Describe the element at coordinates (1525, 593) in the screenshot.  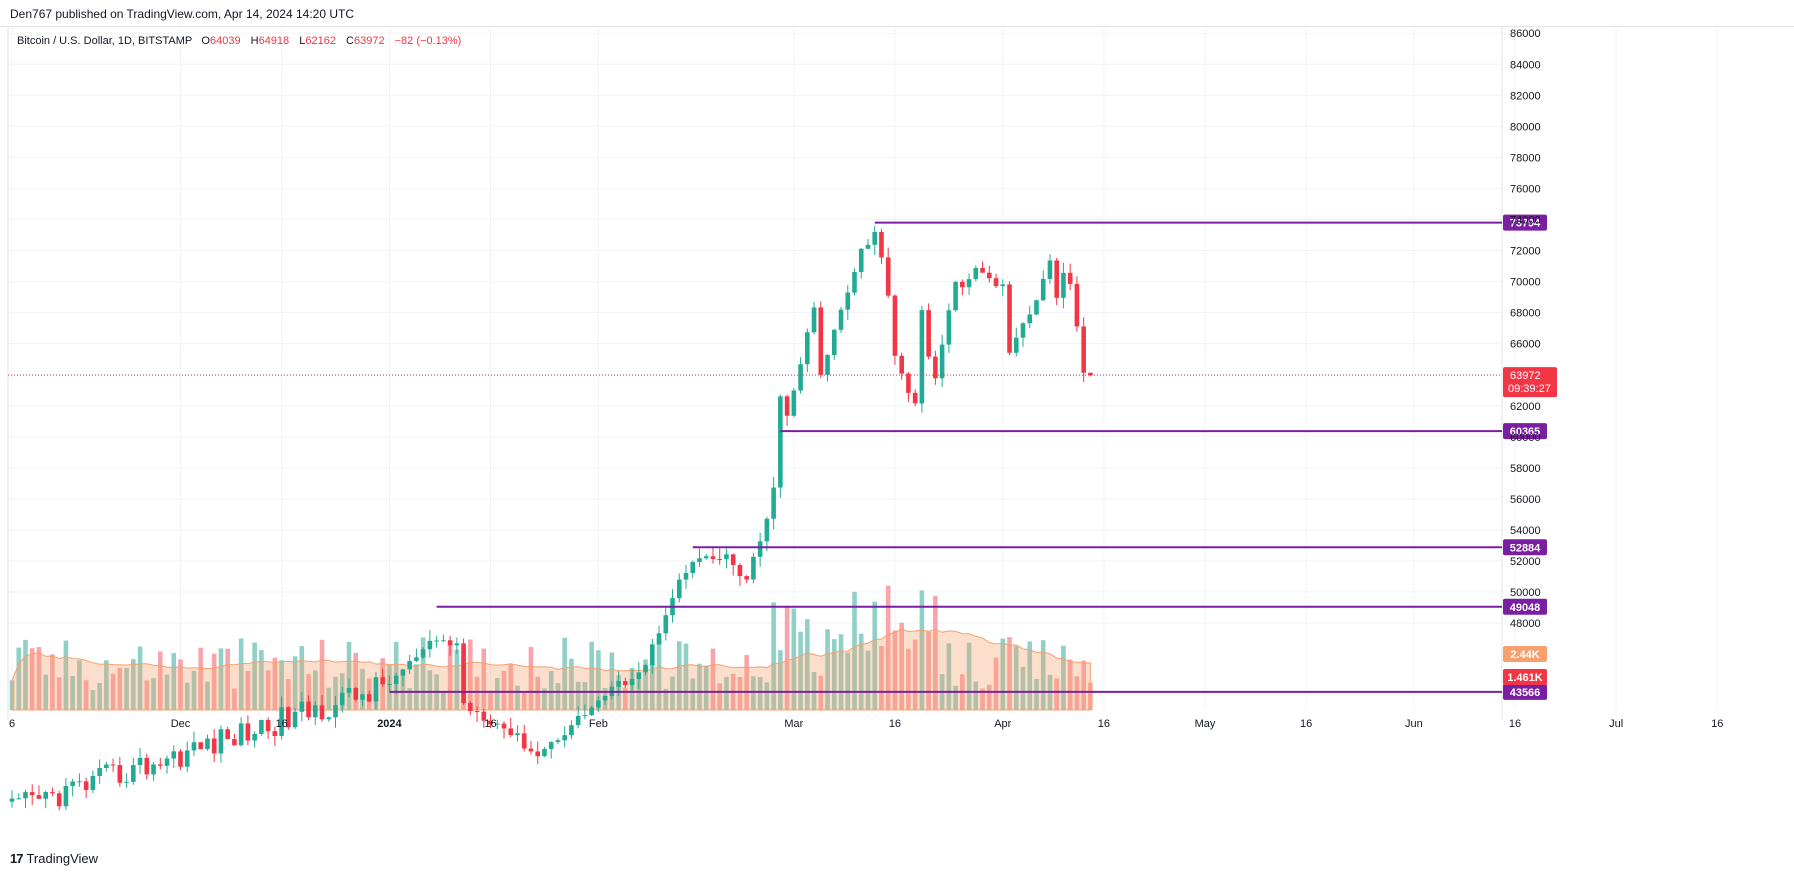
I see `price-tick-label: 50000` at that location.